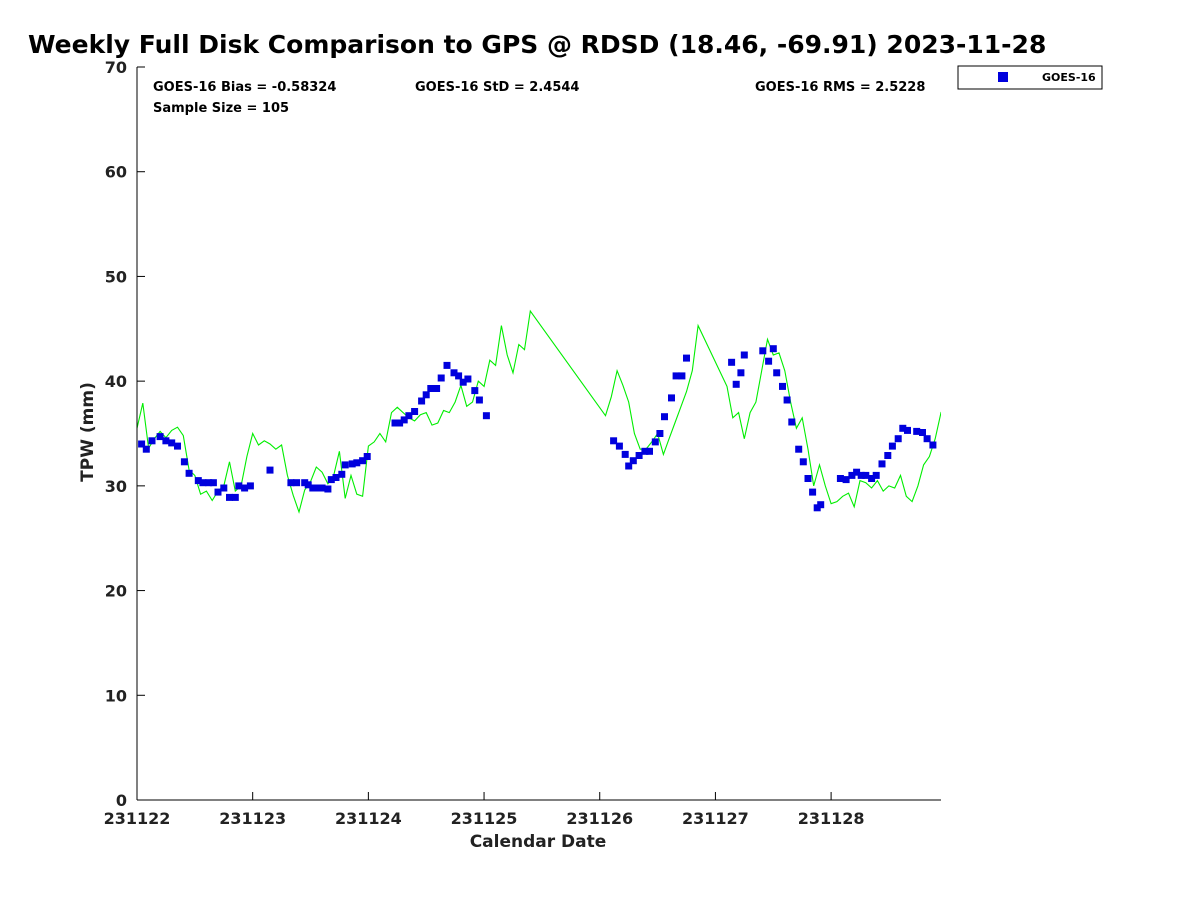 The height and width of the screenshot is (900, 1200). What do you see at coordinates (840, 87) in the screenshot?
I see `rms-stat: GOES-16 RMS = 2.5228` at bounding box center [840, 87].